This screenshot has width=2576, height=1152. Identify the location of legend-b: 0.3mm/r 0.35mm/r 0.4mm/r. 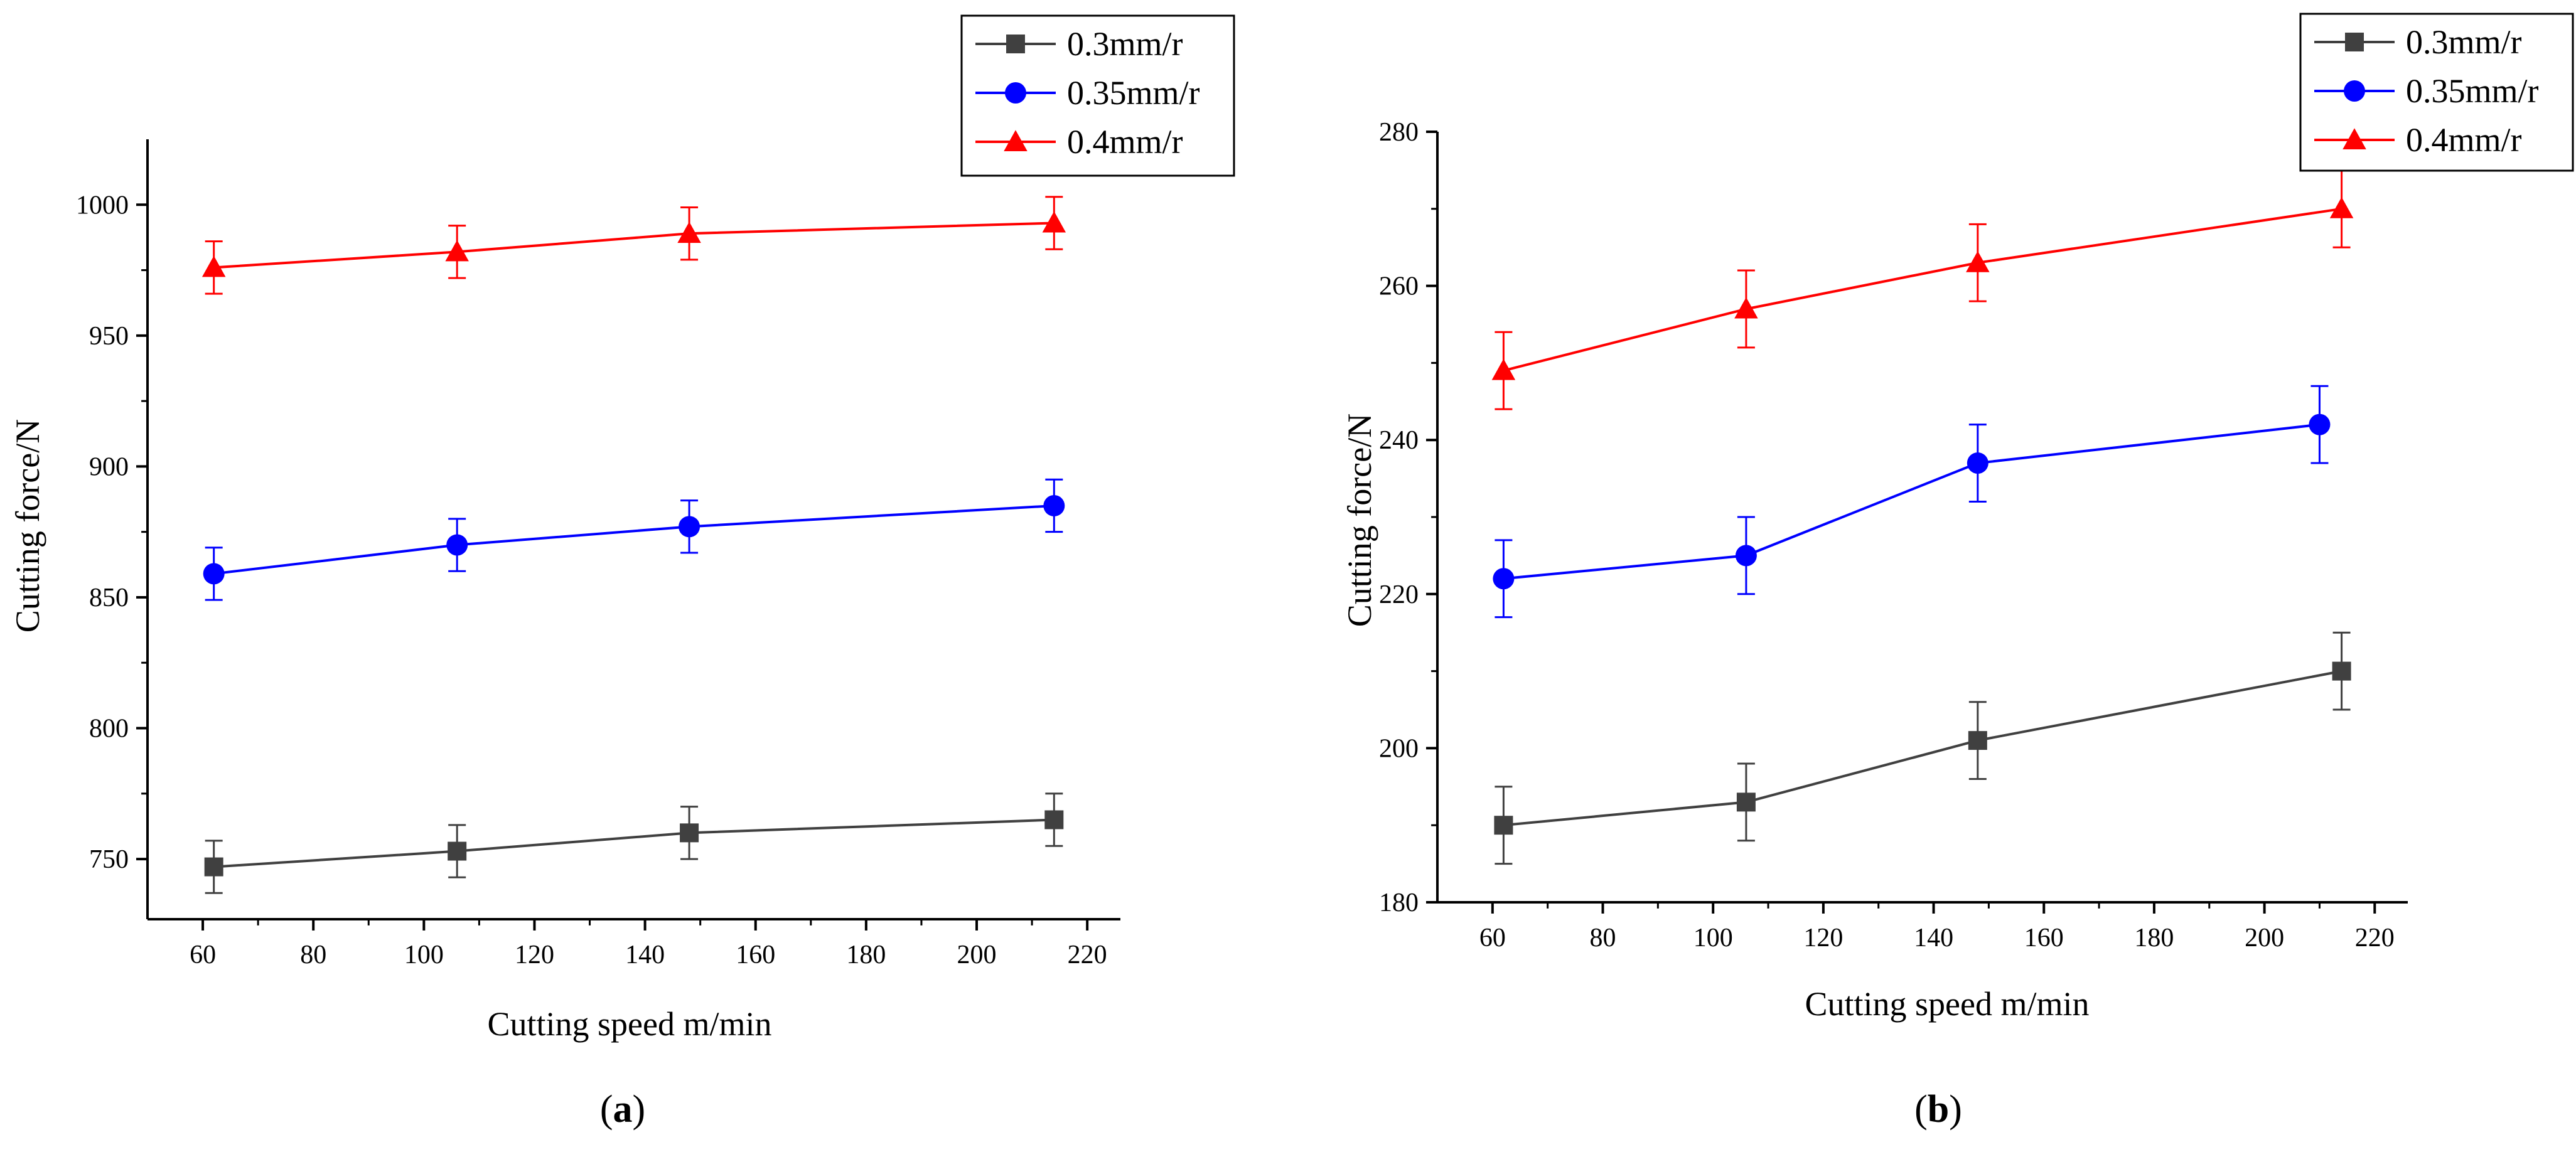
(2436, 92).